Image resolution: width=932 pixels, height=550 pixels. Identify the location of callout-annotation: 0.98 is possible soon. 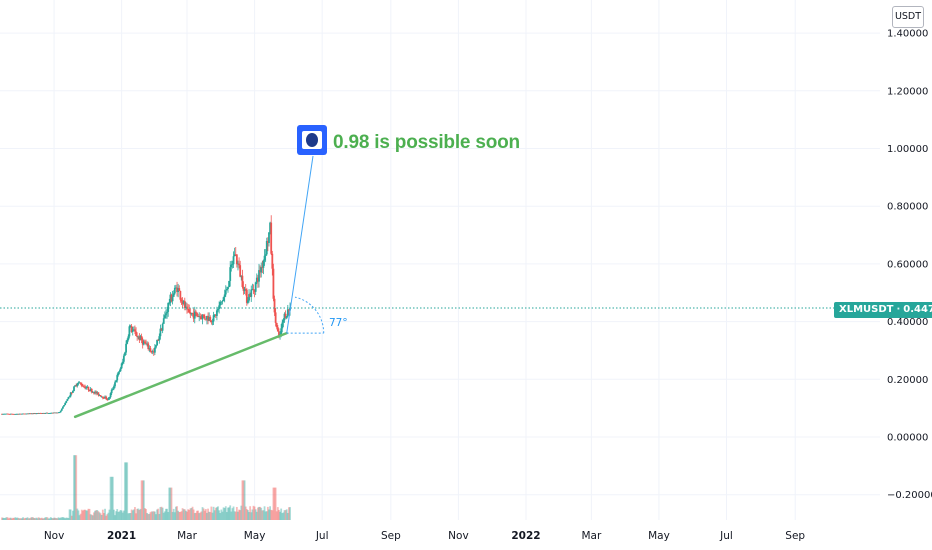
(426, 142).